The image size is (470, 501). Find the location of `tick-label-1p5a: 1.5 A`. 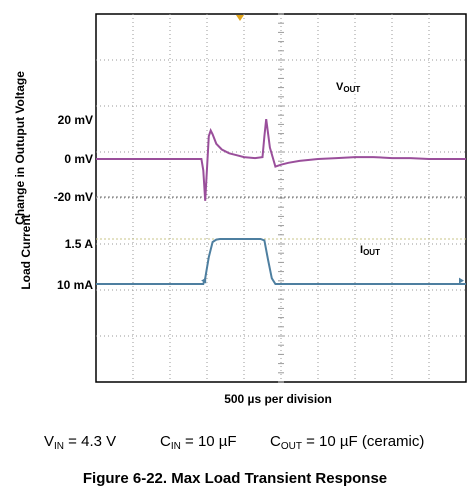

tick-label-1p5a: 1.5 A is located at coordinates (79, 244).